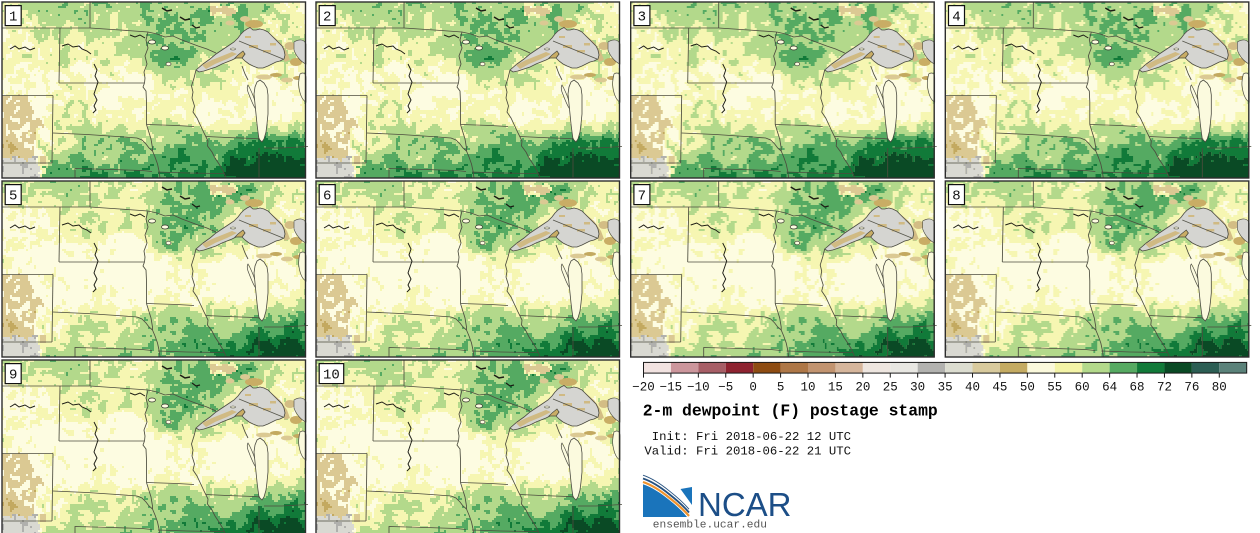 This screenshot has height=533, width=1260. I want to click on svg-text: ensemble.ucar.edu, so click(710, 526).